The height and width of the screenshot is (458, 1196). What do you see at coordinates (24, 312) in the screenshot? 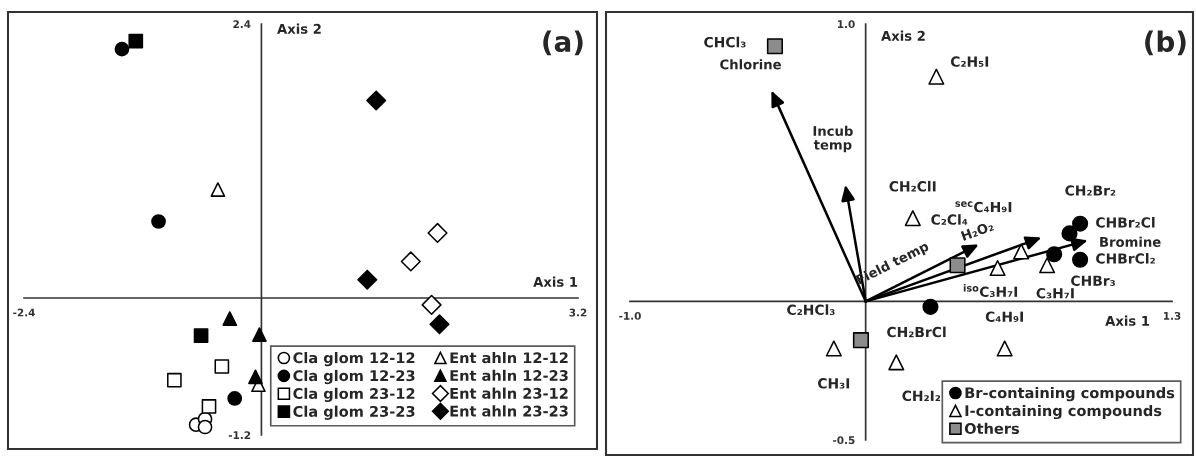
I see `x-tick-label: -2.4` at bounding box center [24, 312].